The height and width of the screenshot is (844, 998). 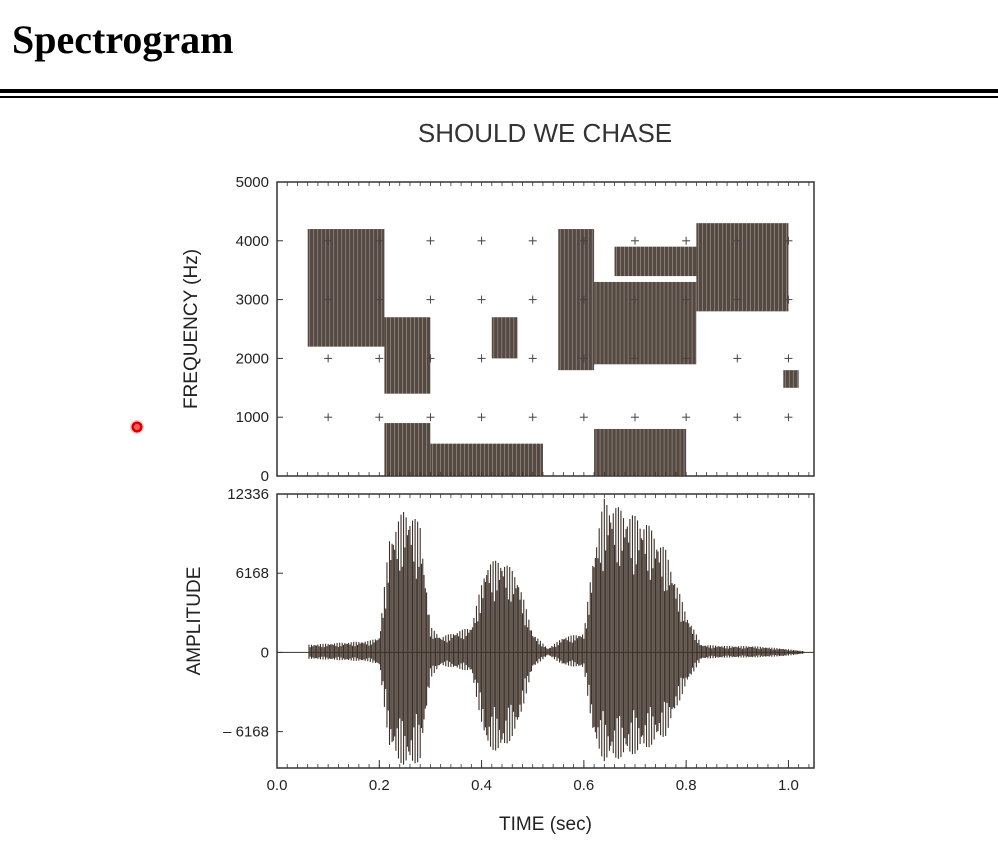 I want to click on time-tick-label: 0.0, so click(x=277, y=785).